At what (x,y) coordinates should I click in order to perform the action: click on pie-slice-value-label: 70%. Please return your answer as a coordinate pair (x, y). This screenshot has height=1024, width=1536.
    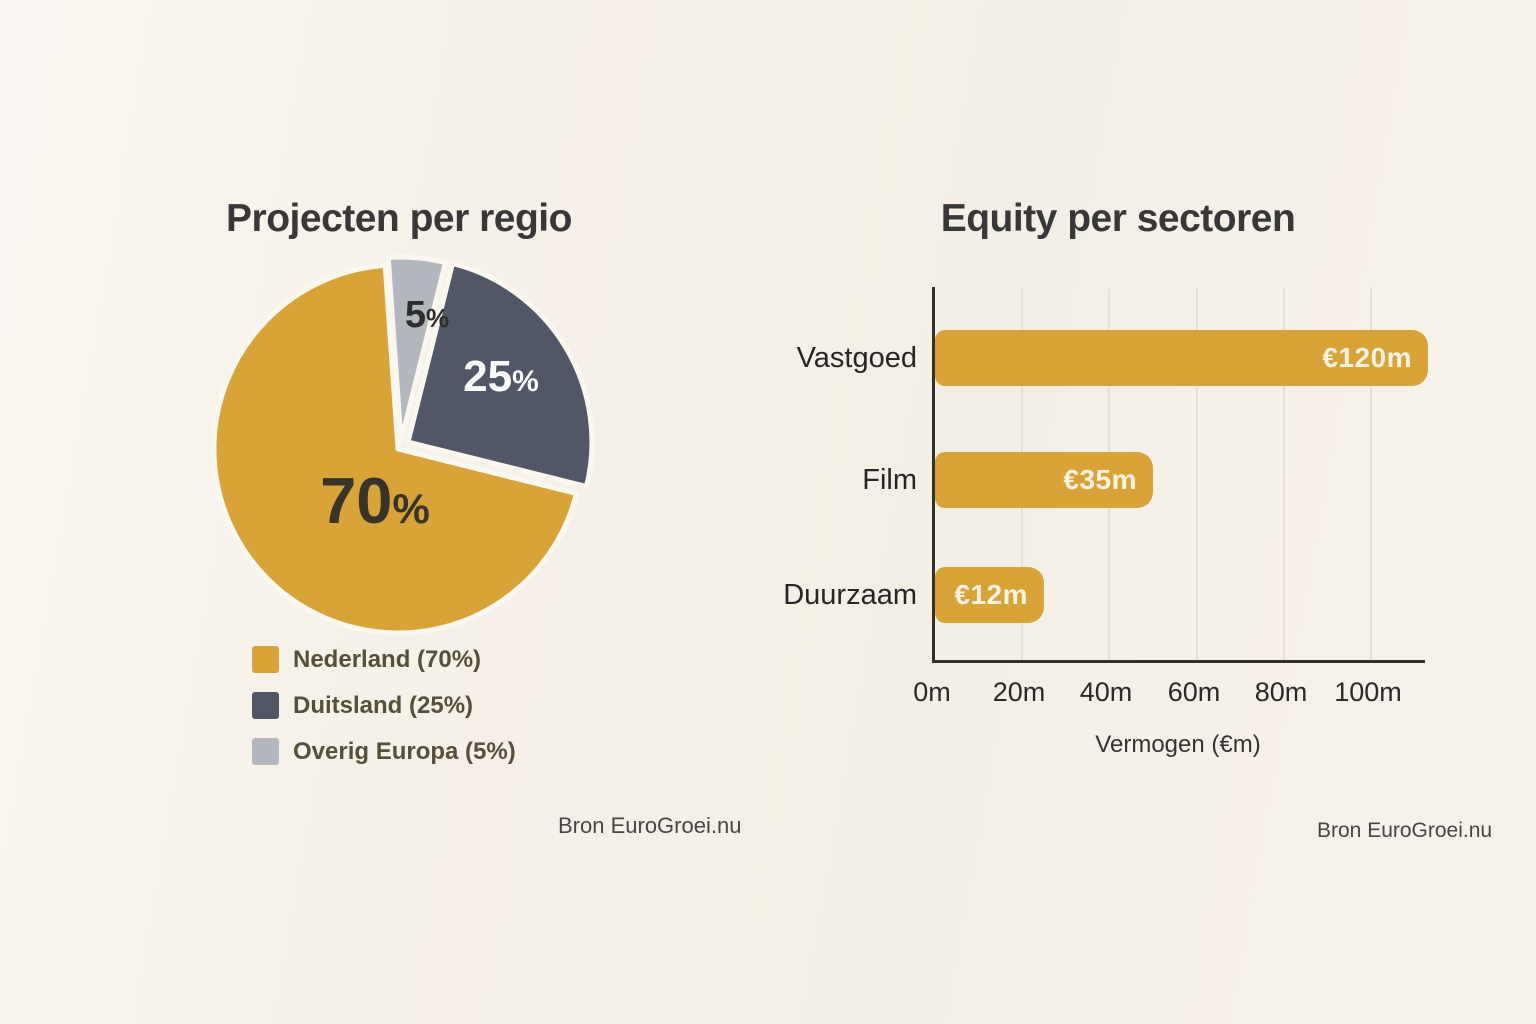
    Looking at the image, I should click on (375, 500).